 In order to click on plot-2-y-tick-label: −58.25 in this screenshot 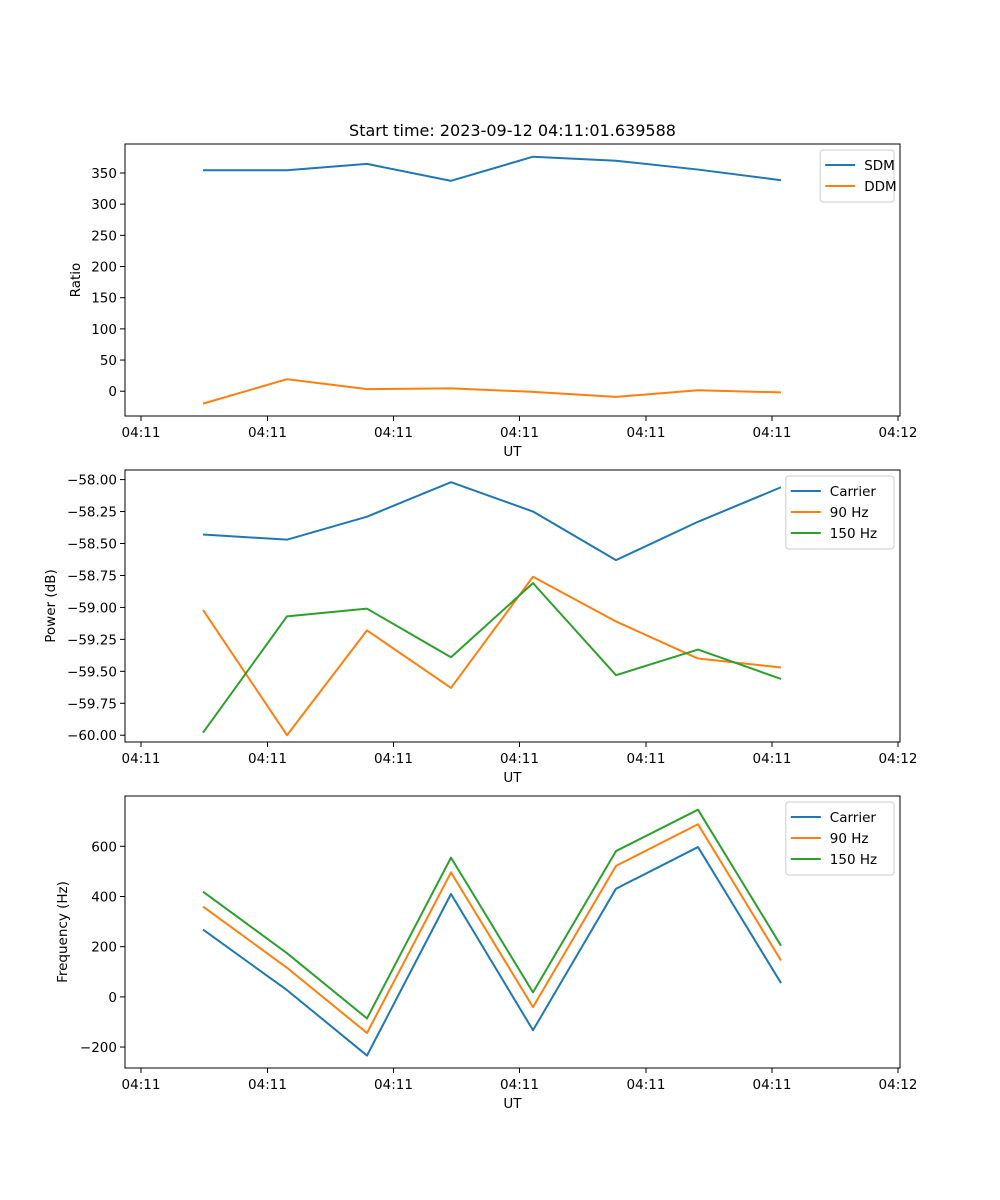, I will do `click(92, 513)`.